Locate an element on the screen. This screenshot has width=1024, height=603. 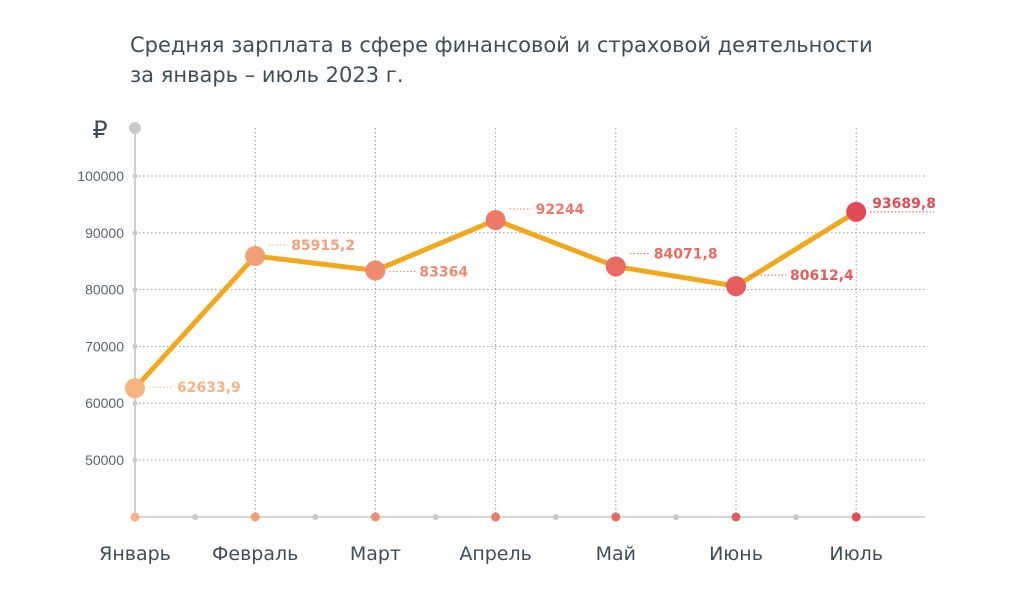
data-label: 80612,4 is located at coordinates (822, 276).